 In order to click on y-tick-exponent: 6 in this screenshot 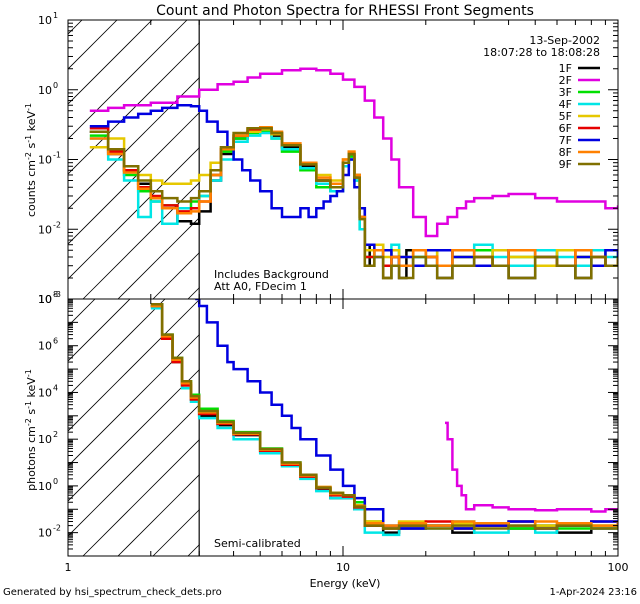, I will do `click(55, 341)`.